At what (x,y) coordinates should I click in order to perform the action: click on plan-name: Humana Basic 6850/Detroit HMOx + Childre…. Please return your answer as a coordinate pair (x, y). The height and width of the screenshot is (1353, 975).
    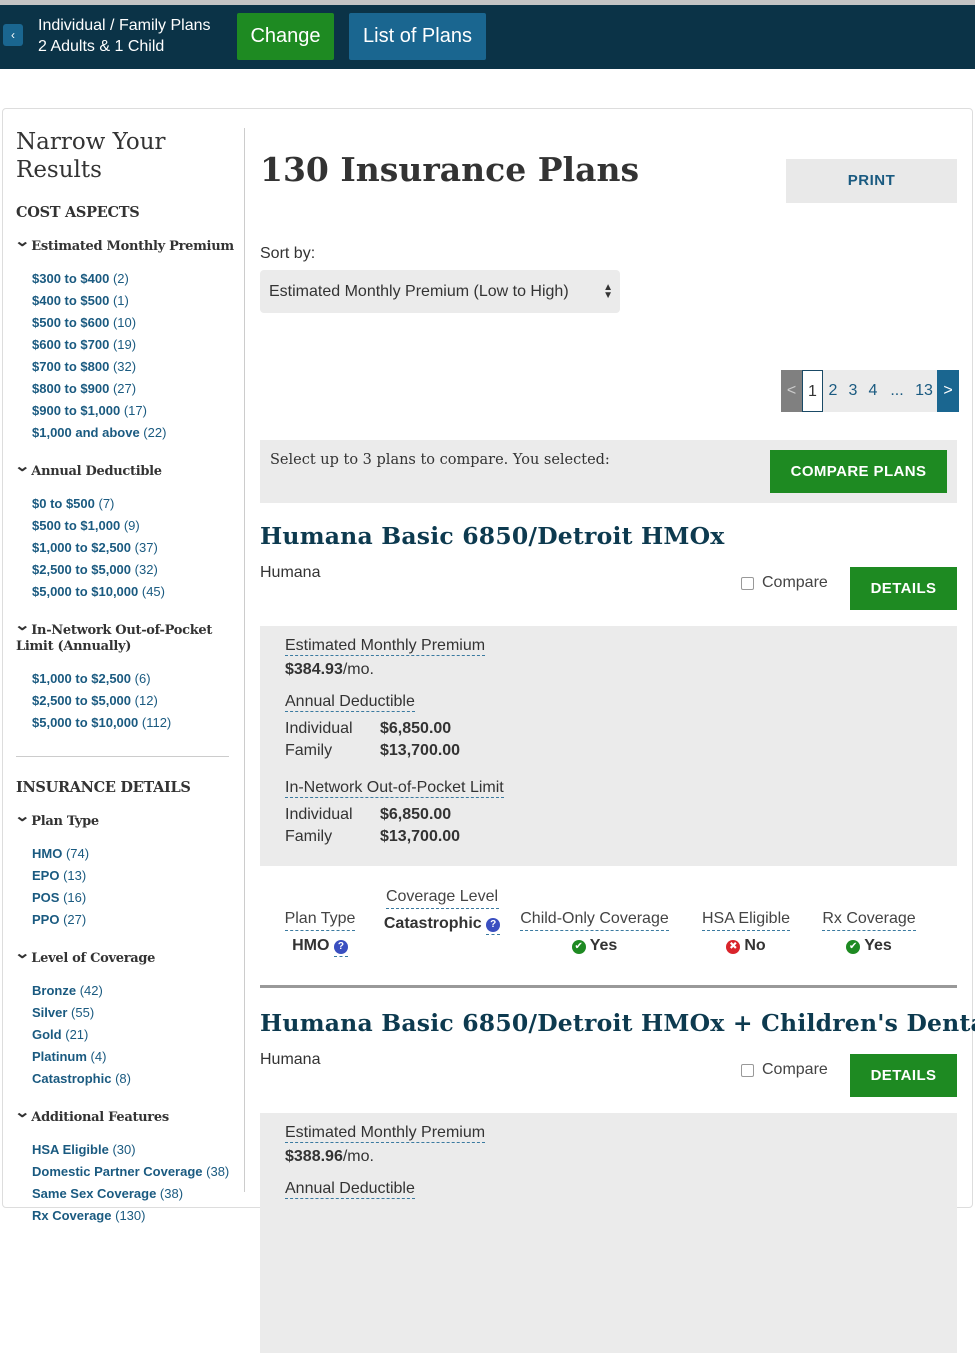
    Looking at the image, I should click on (617, 1023).